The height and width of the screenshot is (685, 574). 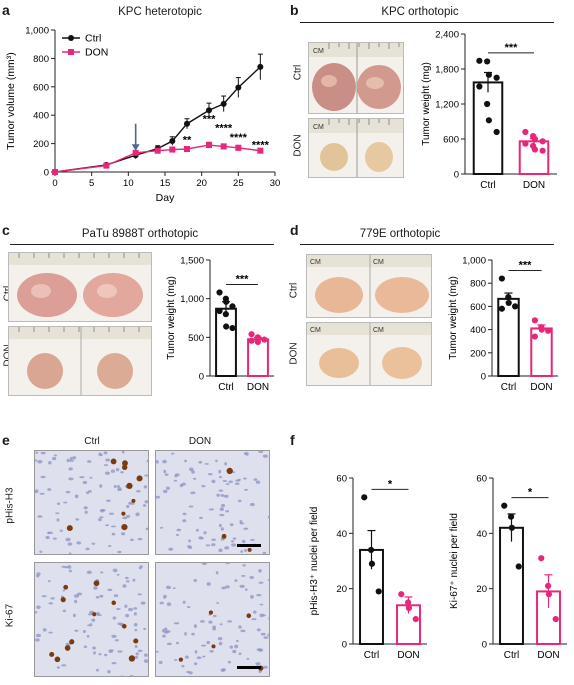 What do you see at coordinates (258, 387) in the screenshot?
I see `category-label-don: DON` at bounding box center [258, 387].